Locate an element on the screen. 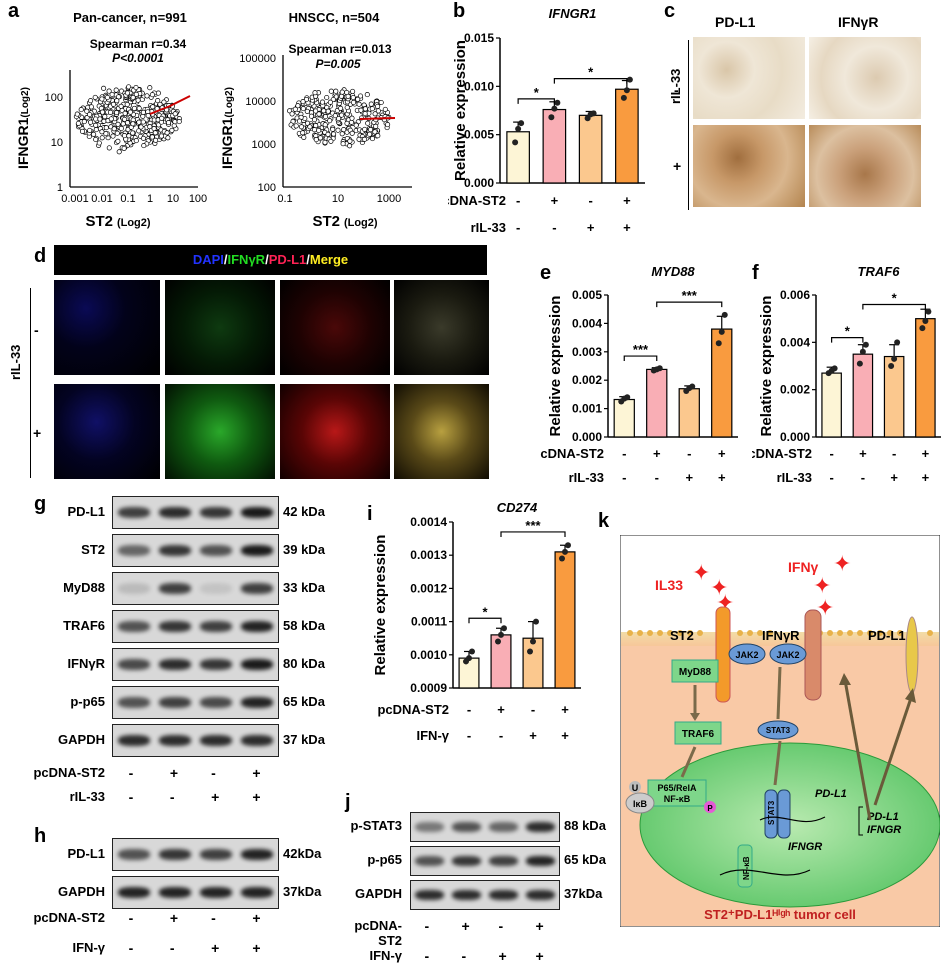 The height and width of the screenshot is (974, 951). ihc-image-pdl1-minus is located at coordinates (749, 78).